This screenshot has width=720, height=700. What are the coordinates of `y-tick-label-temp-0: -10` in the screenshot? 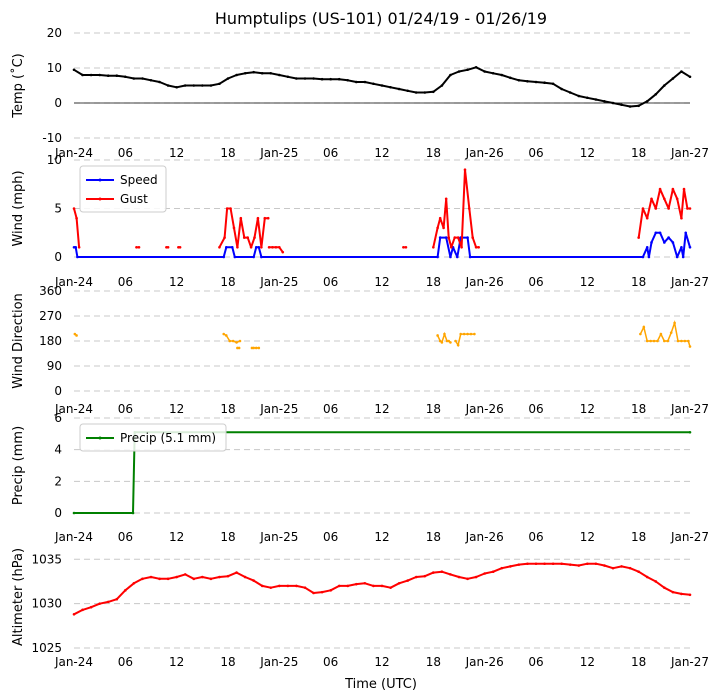 It's located at (52, 138).